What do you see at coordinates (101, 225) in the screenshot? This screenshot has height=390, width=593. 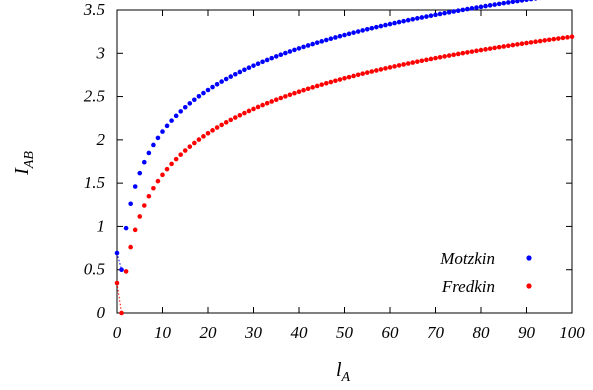 I see `y-tick-label: 1` at bounding box center [101, 225].